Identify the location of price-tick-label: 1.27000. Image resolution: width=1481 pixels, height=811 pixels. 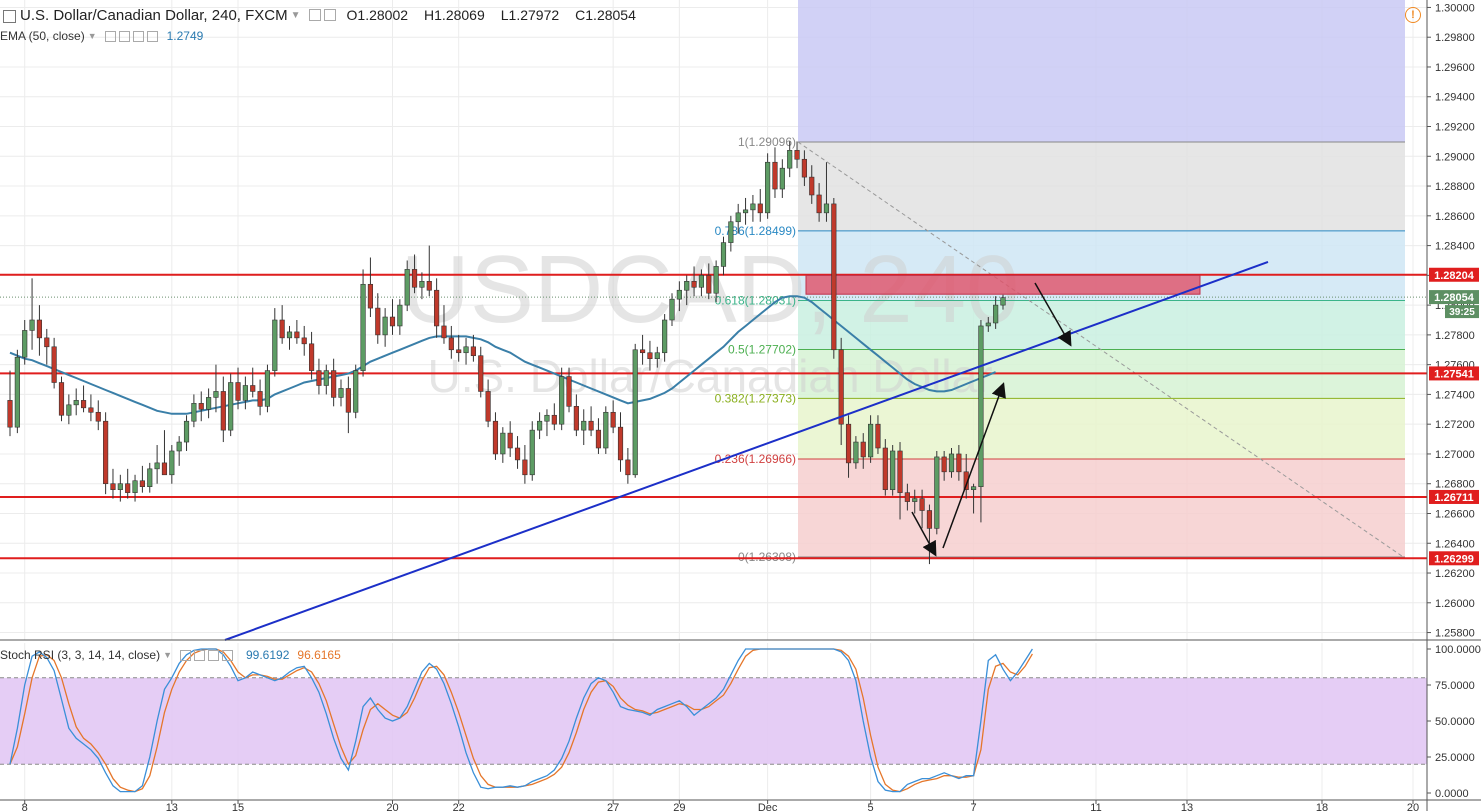
(1455, 455).